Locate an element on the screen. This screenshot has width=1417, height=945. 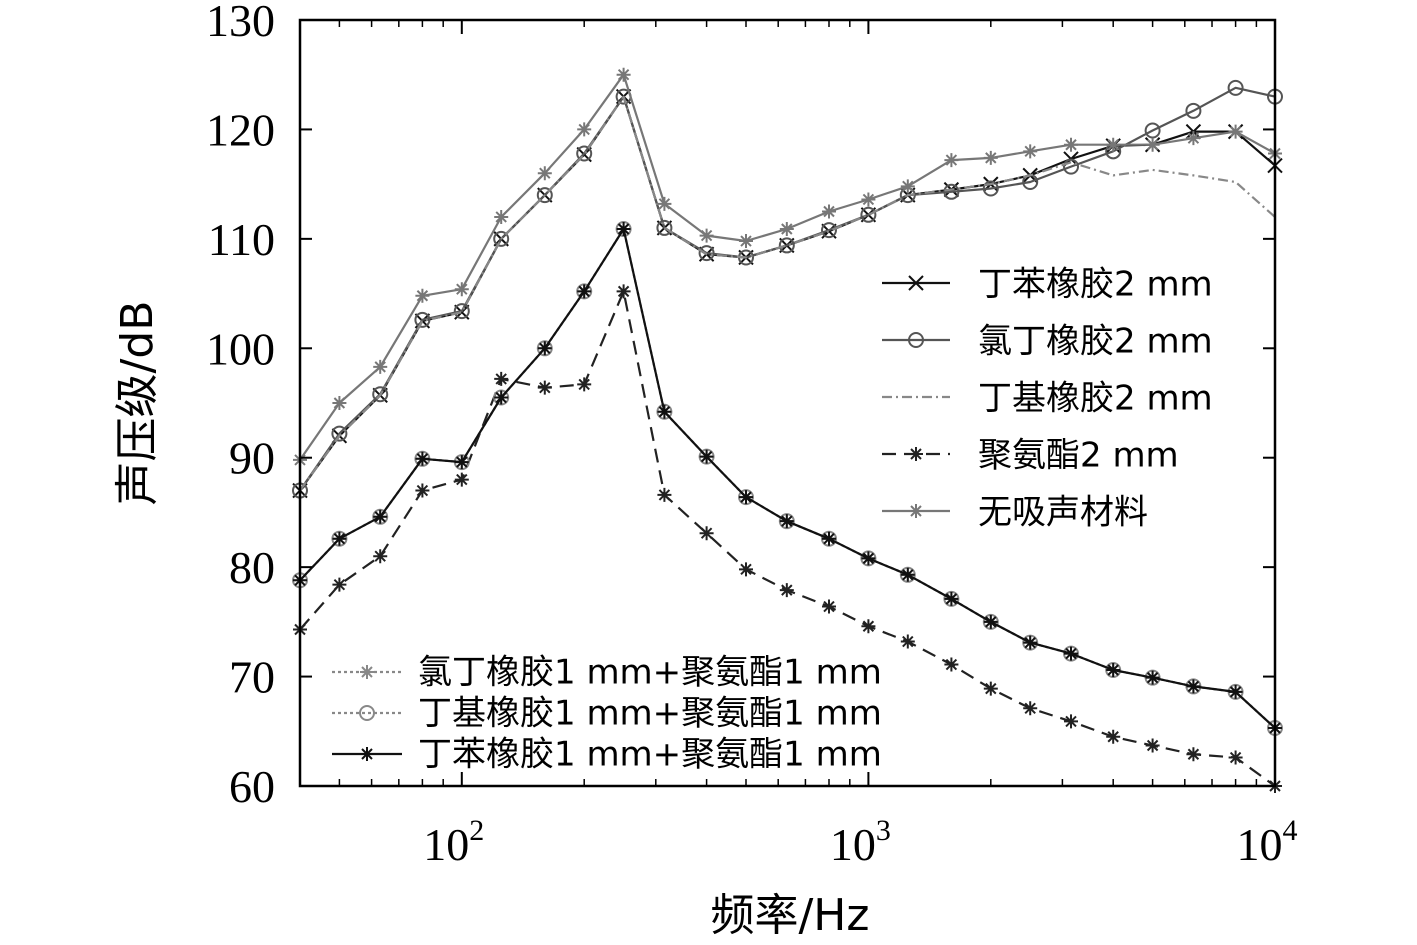
y-tick-label: 60 is located at coordinates (252, 786).